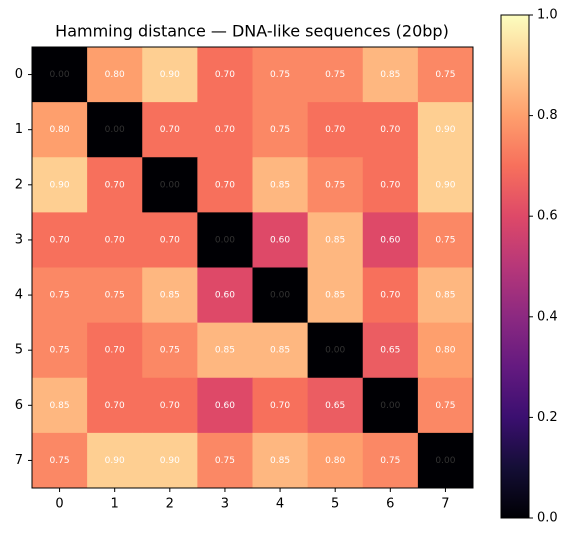 The width and height of the screenshot is (571, 538). What do you see at coordinates (547, 316) in the screenshot?
I see `colorbar-tick-label: 0.4` at bounding box center [547, 316].